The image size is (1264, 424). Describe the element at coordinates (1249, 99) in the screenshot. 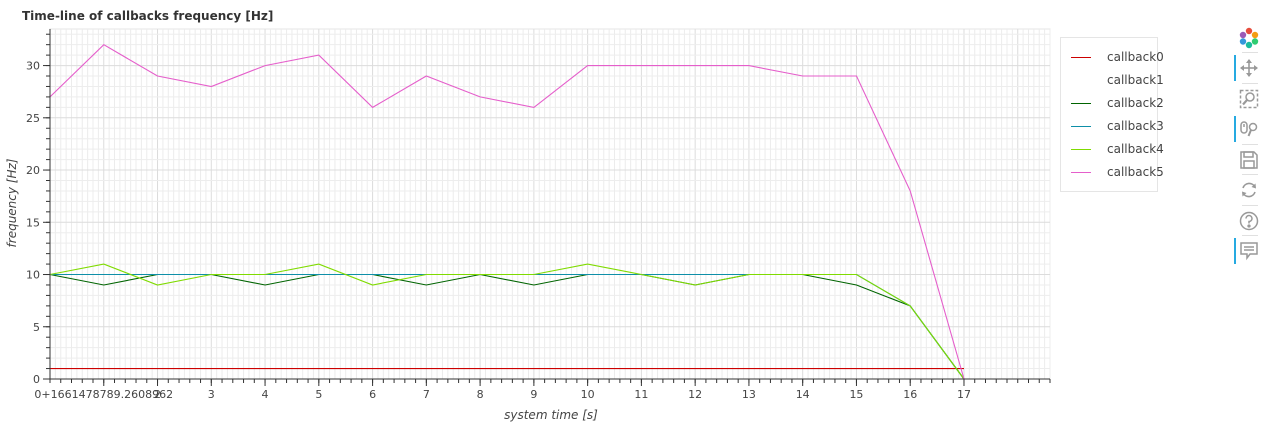

I see `box-zoom-icon` at that location.